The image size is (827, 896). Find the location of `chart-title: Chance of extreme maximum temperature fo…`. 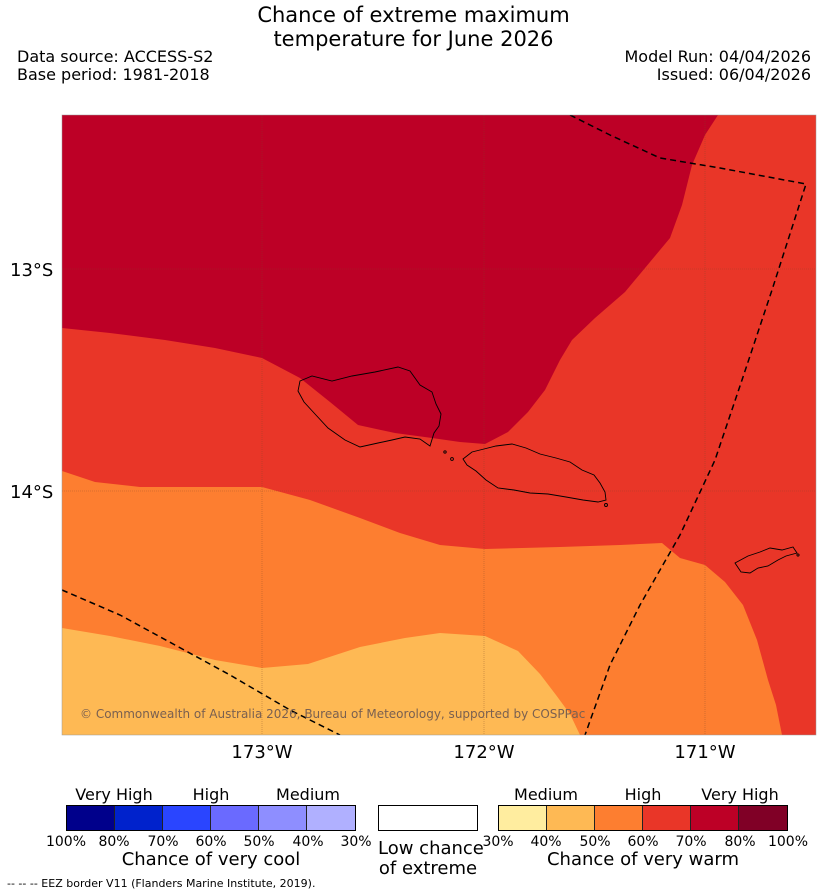

chart-title: Chance of extreme maximum temperature fo… is located at coordinates (413, 27).